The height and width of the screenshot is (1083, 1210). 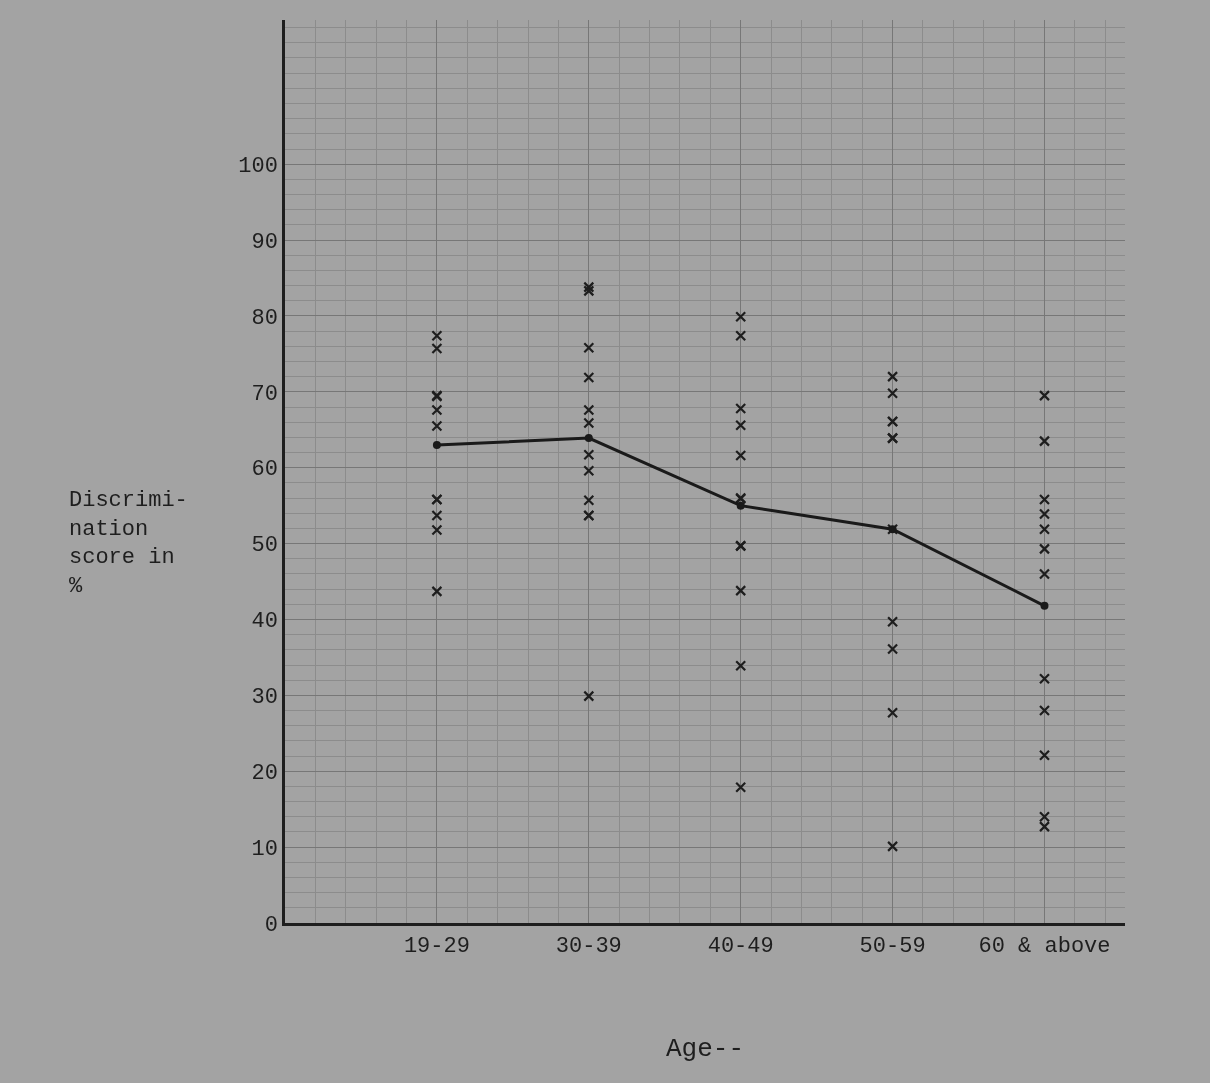 What do you see at coordinates (128, 543) in the screenshot?
I see `y-axis-title: Discrimi- nation score in %` at bounding box center [128, 543].